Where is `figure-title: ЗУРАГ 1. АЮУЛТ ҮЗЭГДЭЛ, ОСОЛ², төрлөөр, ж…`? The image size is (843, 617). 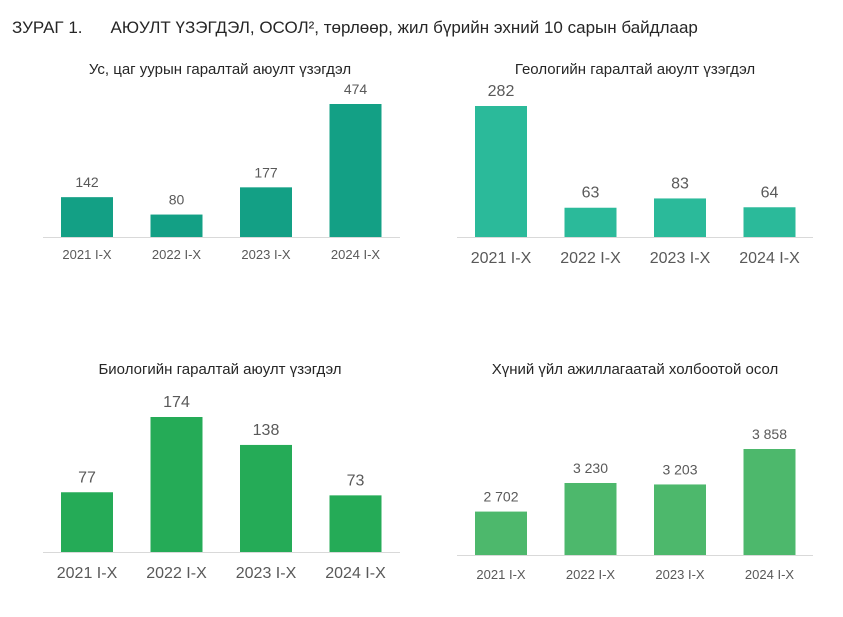
figure-title: ЗУРАГ 1. АЮУЛТ ҮЗЭГДЭЛ, ОСОЛ², төрлөөр, ж… is located at coordinates (355, 28).